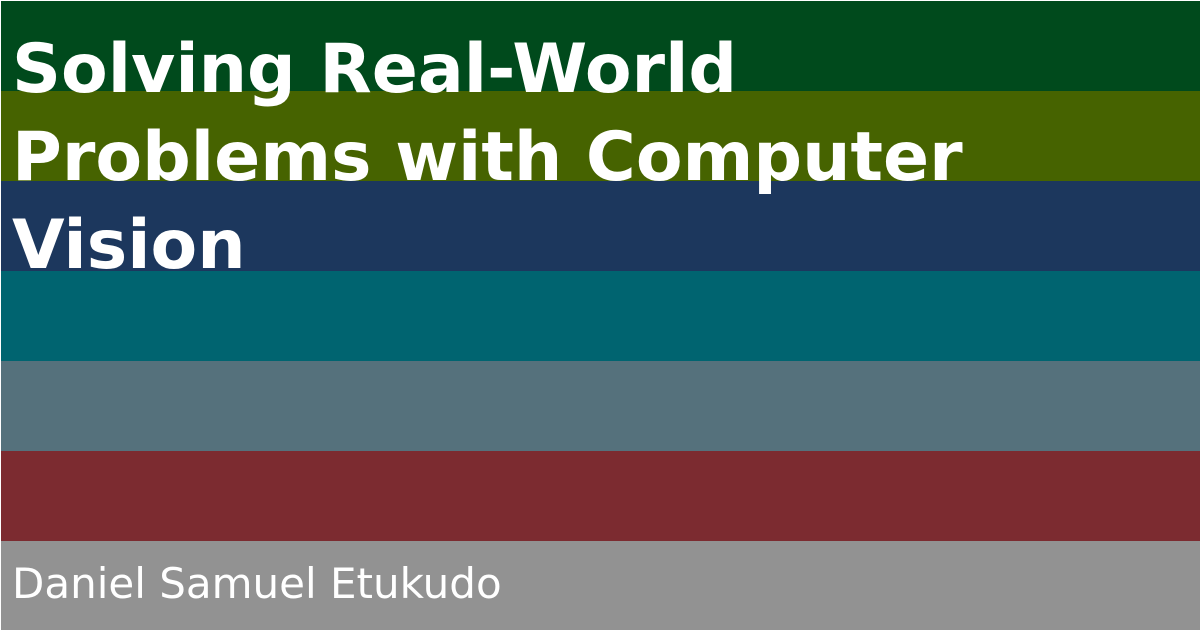 The image size is (1201, 631). I want to click on stripe-navy, so click(600, 226).